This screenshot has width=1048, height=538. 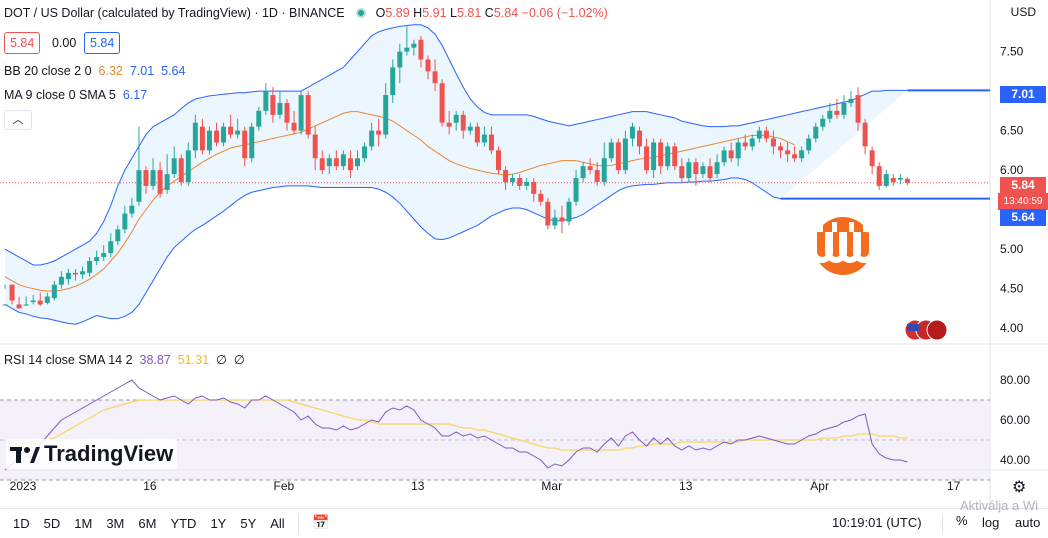 What do you see at coordinates (962, 520) in the screenshot?
I see `percent-toggle: %` at bounding box center [962, 520].